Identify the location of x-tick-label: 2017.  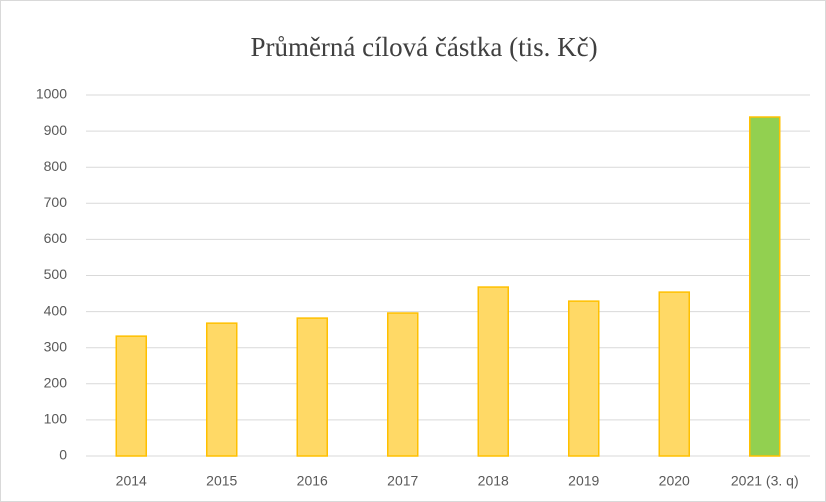
(402, 481).